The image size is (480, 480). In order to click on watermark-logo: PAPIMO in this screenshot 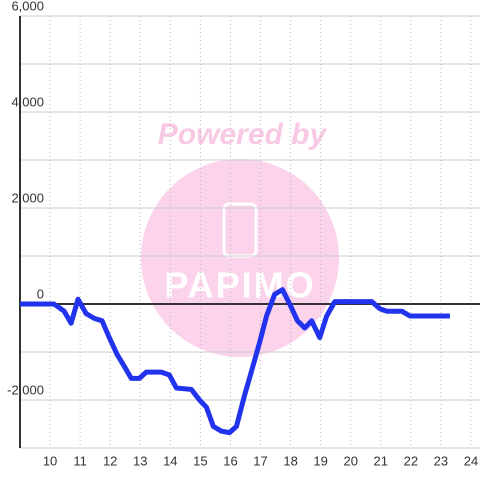, I will do `click(239, 285)`.